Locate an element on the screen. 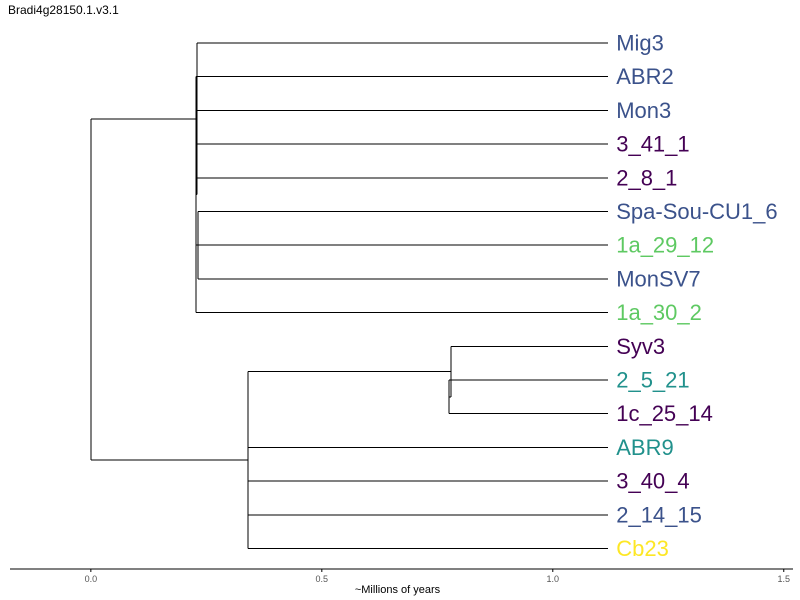 This screenshot has width=800, height=600. tip-label: 2_5_21 is located at coordinates (652, 380).